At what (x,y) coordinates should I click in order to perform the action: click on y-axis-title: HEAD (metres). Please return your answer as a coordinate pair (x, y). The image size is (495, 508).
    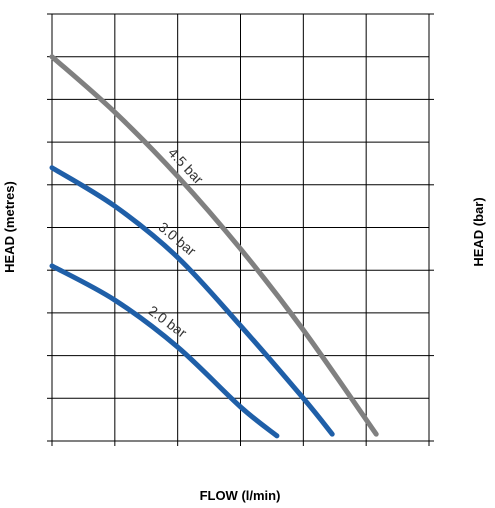
    Looking at the image, I should click on (9, 227).